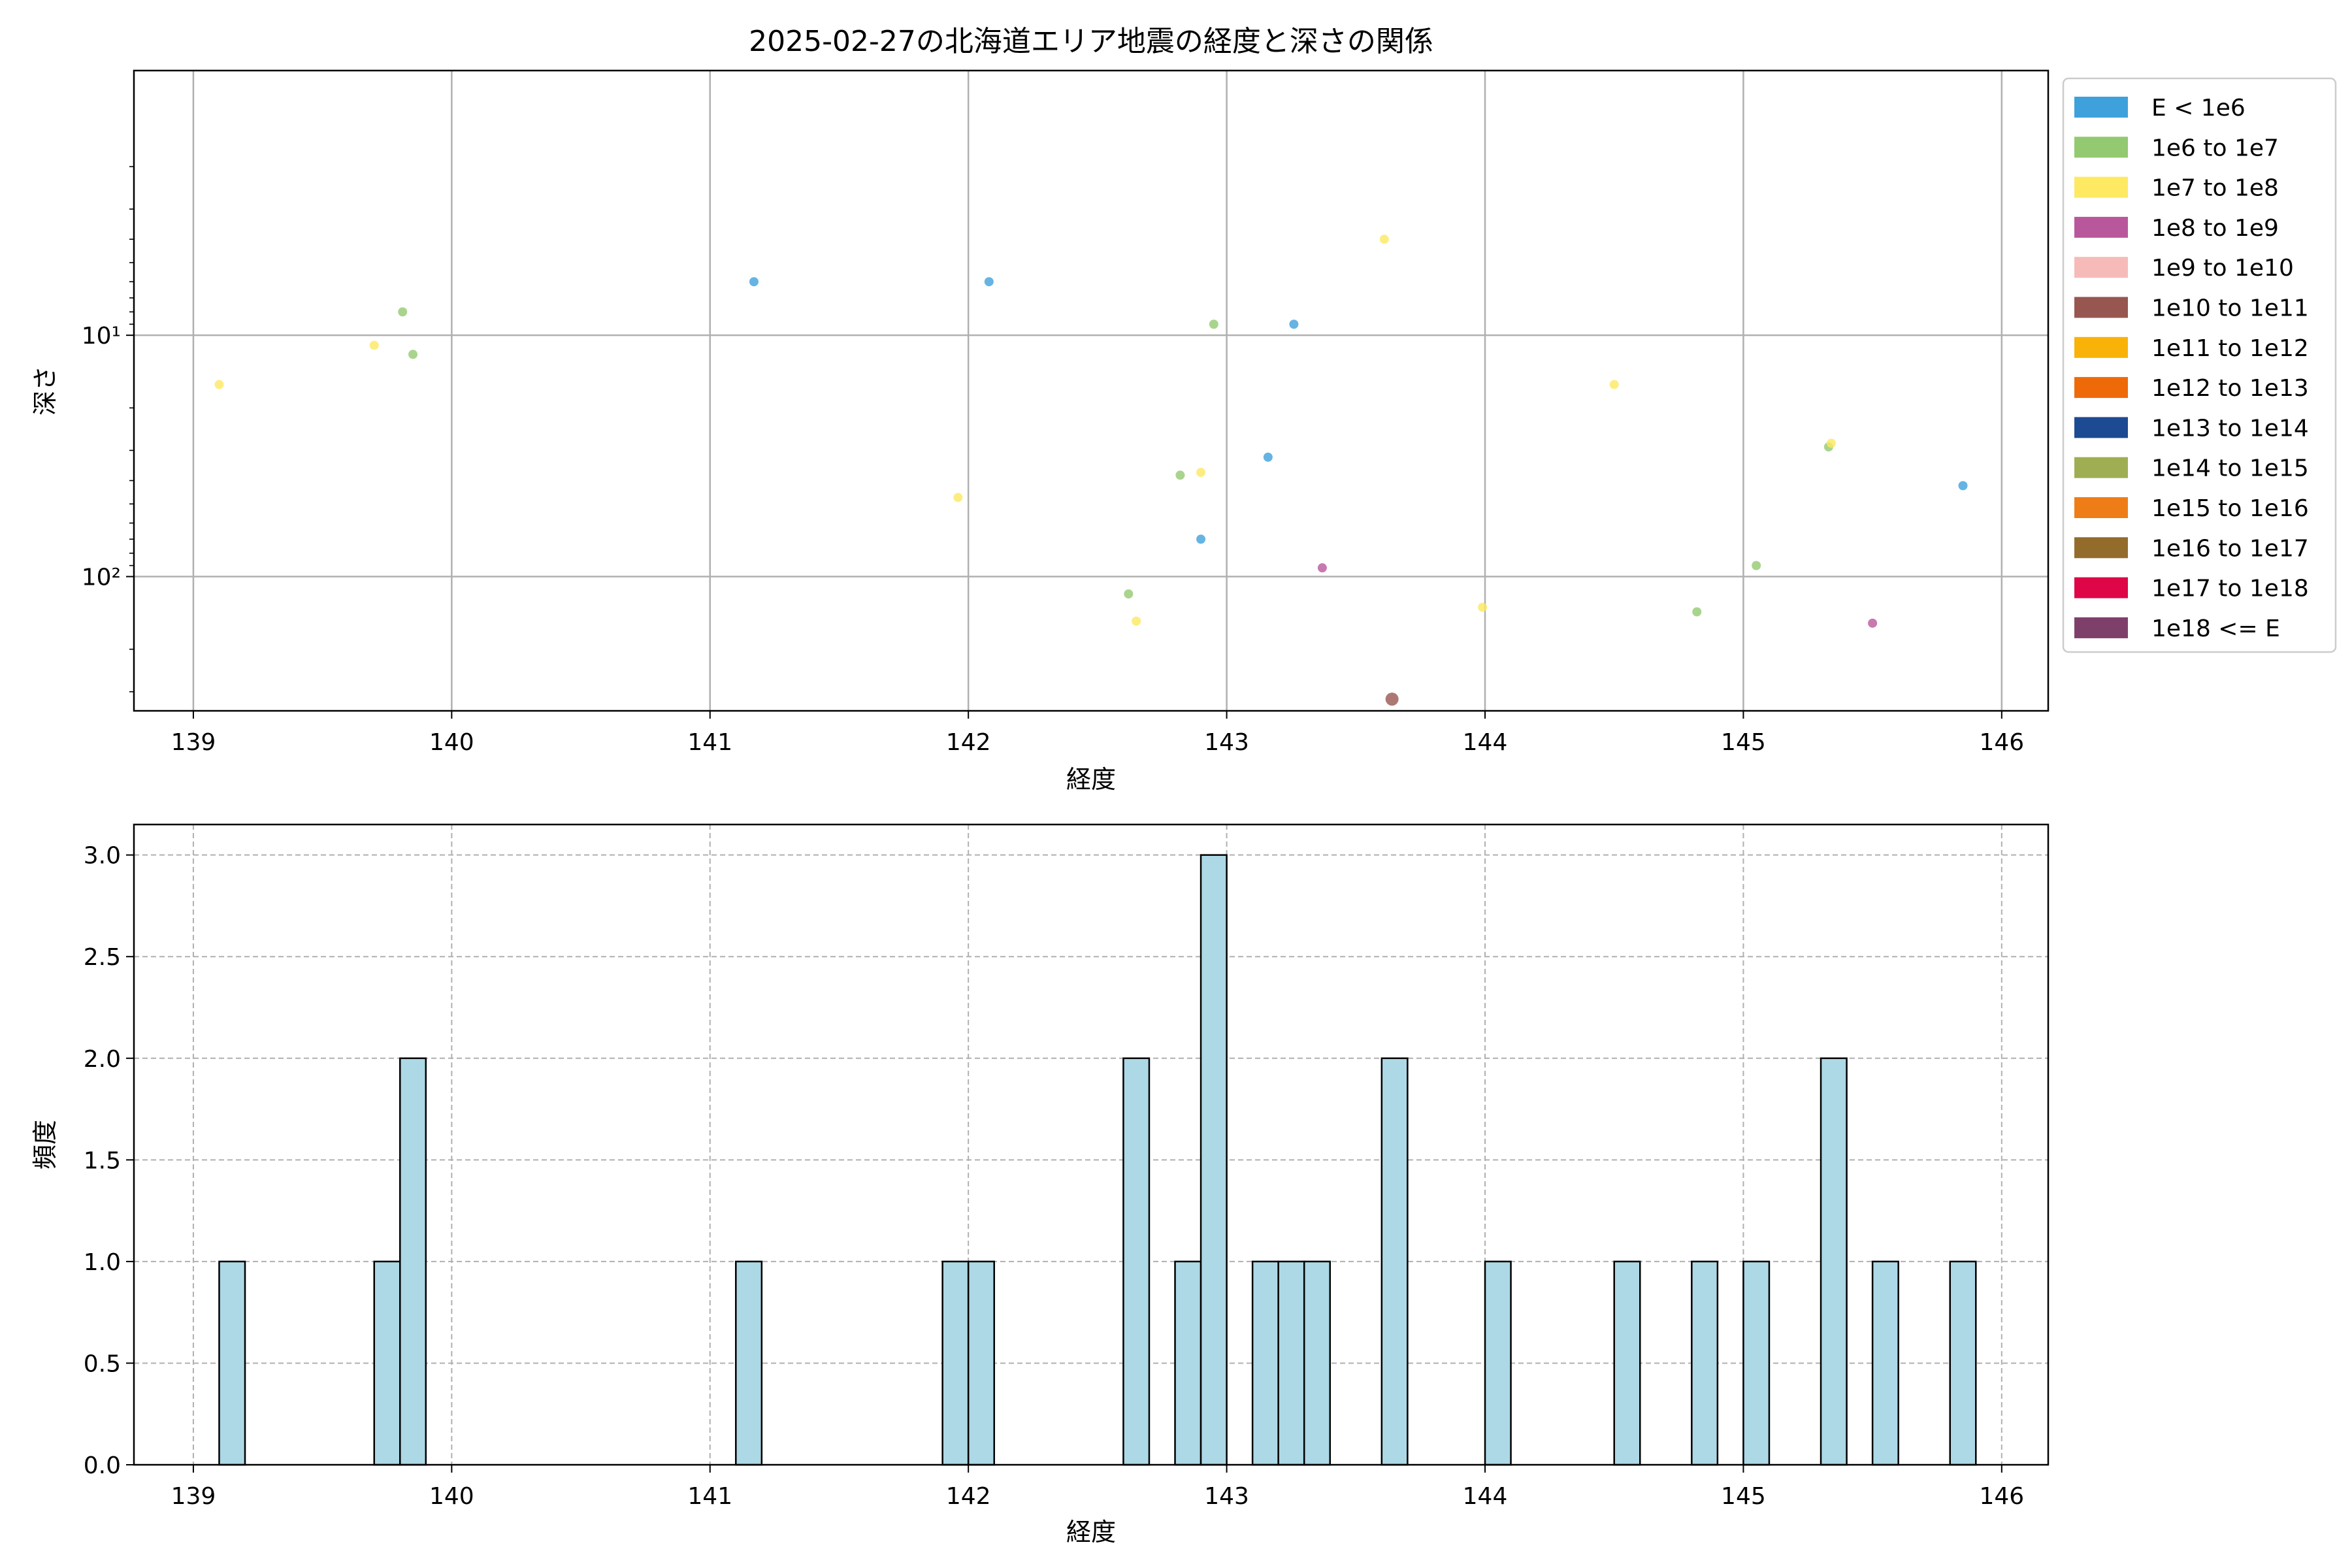 The height and width of the screenshot is (1568, 2352). I want to click on scatter-x-ticks: 139 140 141 142 143 144 145 146, so click(1097, 733).